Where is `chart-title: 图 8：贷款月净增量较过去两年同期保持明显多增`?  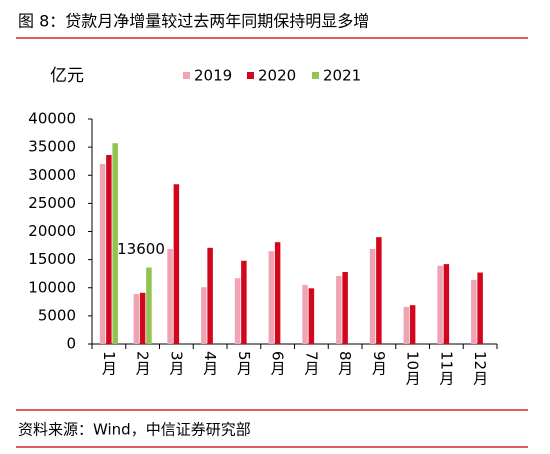
chart-title: 图 8：贷款月净增量较过去两年同期保持明显多增 is located at coordinates (193, 21).